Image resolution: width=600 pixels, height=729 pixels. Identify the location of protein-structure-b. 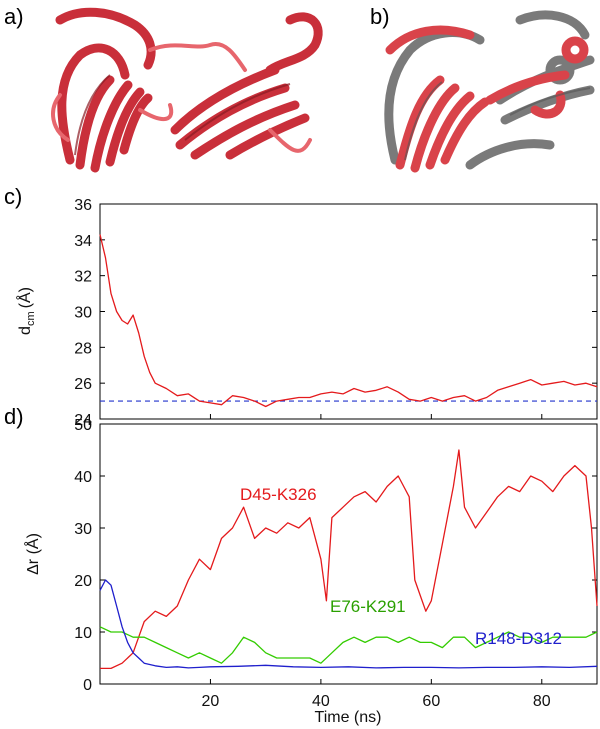
(489, 91).